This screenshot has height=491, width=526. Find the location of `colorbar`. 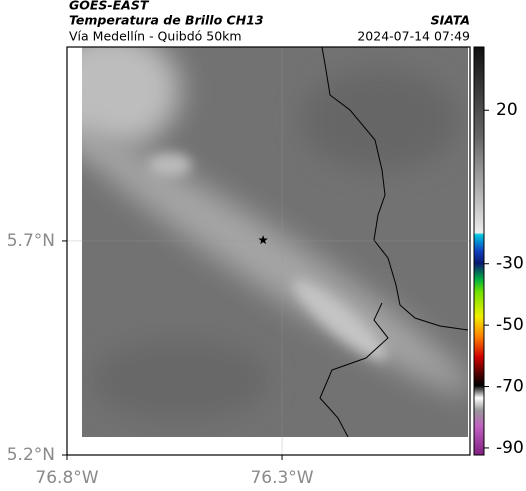

colorbar is located at coordinates (479, 251).